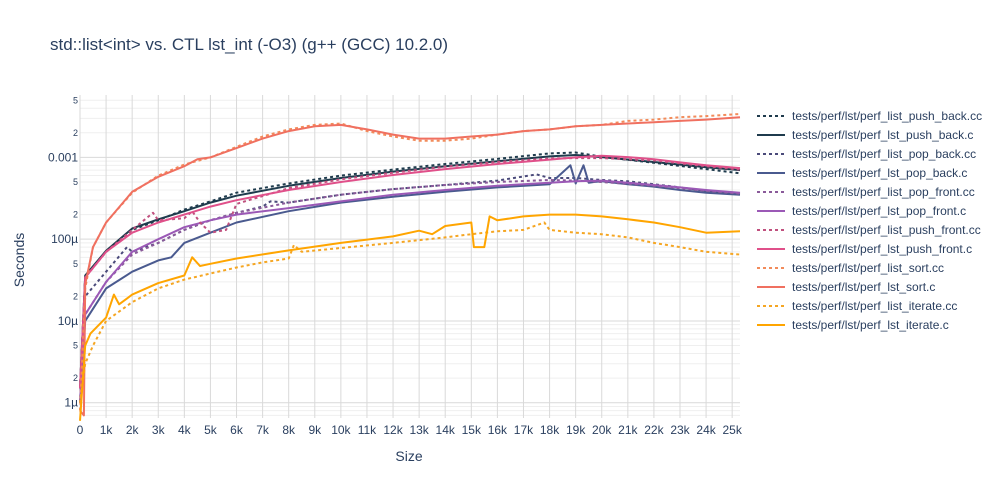  I want to click on legend-item: tests/perf/lst/perf_lst_pop_front.c, so click(861, 211).